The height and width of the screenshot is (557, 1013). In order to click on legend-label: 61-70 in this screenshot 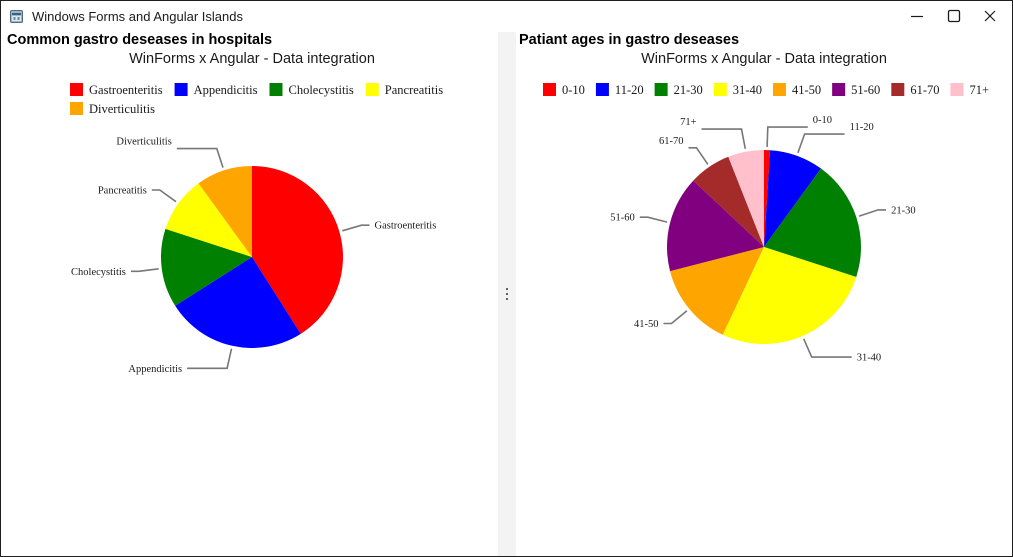, I will do `click(924, 90)`.